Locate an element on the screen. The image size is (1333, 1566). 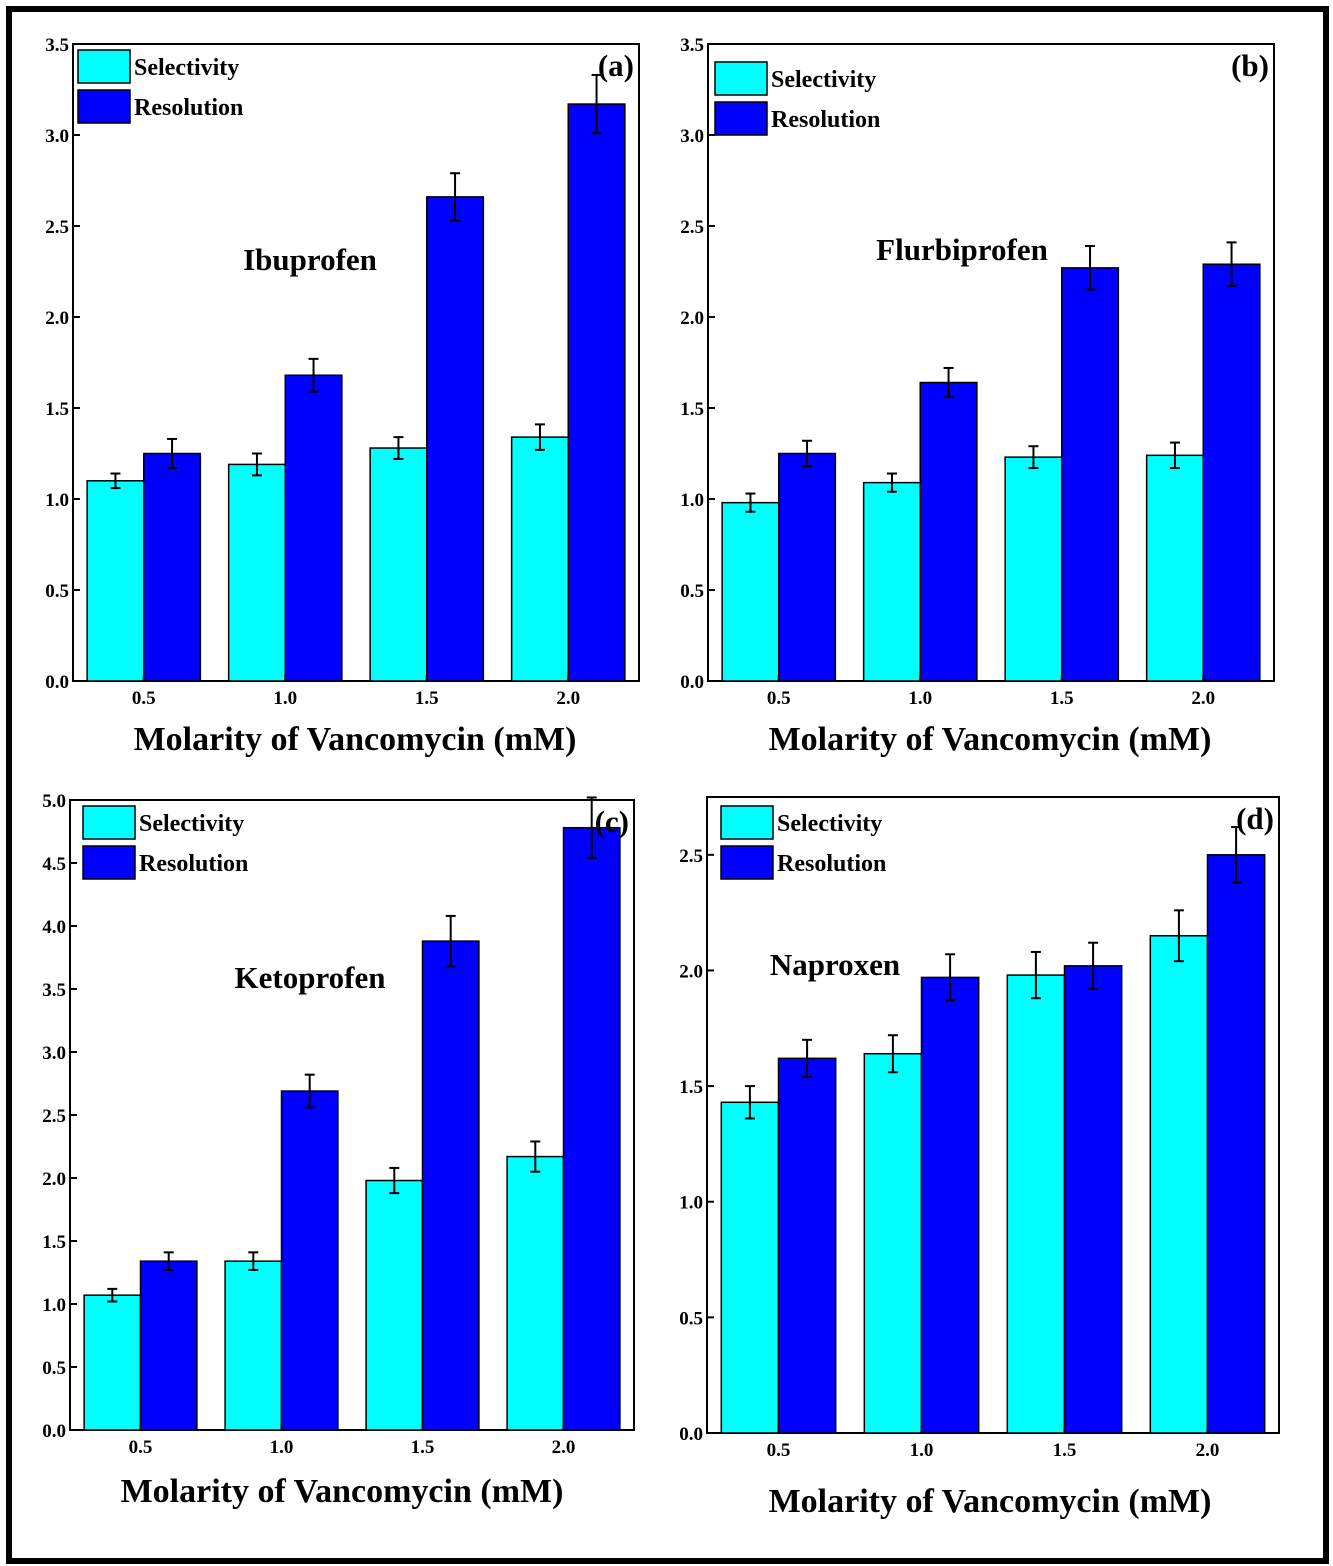
chart-title: Ketoprofen is located at coordinates (310, 977).